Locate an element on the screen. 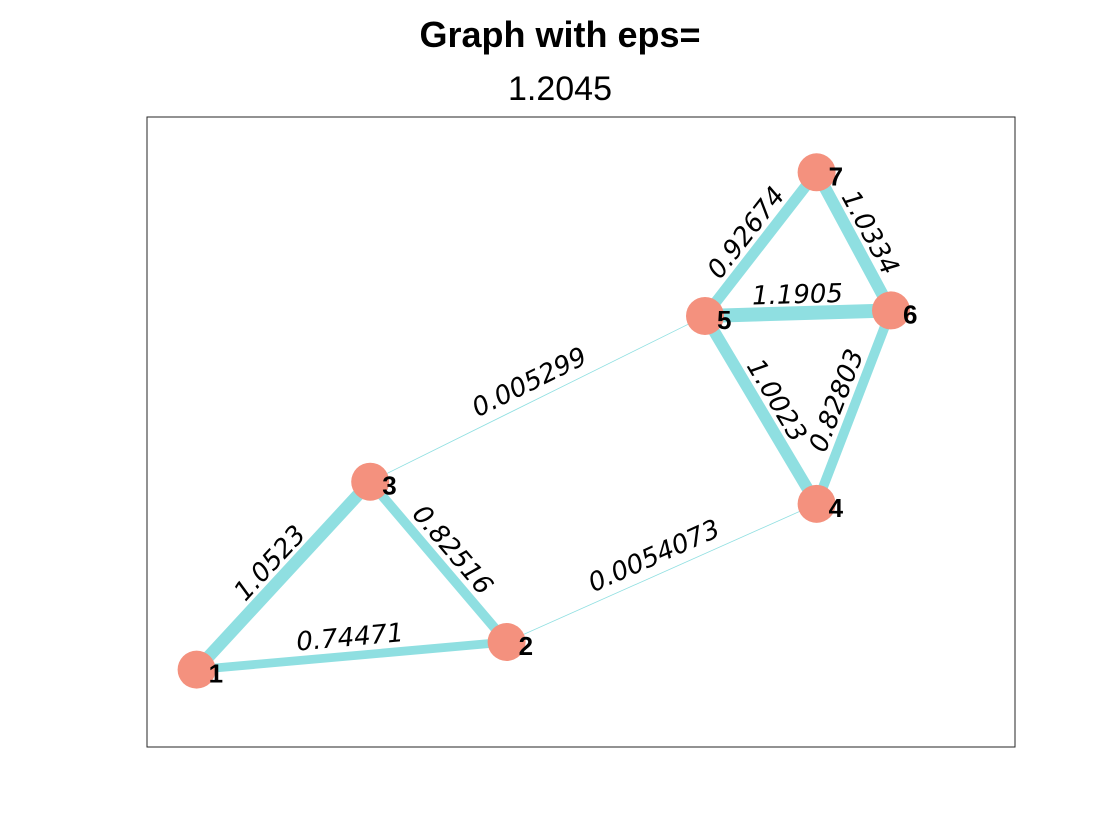 The image size is (1120, 840). edge-label-3-2: 0.82516 is located at coordinates (452, 550).